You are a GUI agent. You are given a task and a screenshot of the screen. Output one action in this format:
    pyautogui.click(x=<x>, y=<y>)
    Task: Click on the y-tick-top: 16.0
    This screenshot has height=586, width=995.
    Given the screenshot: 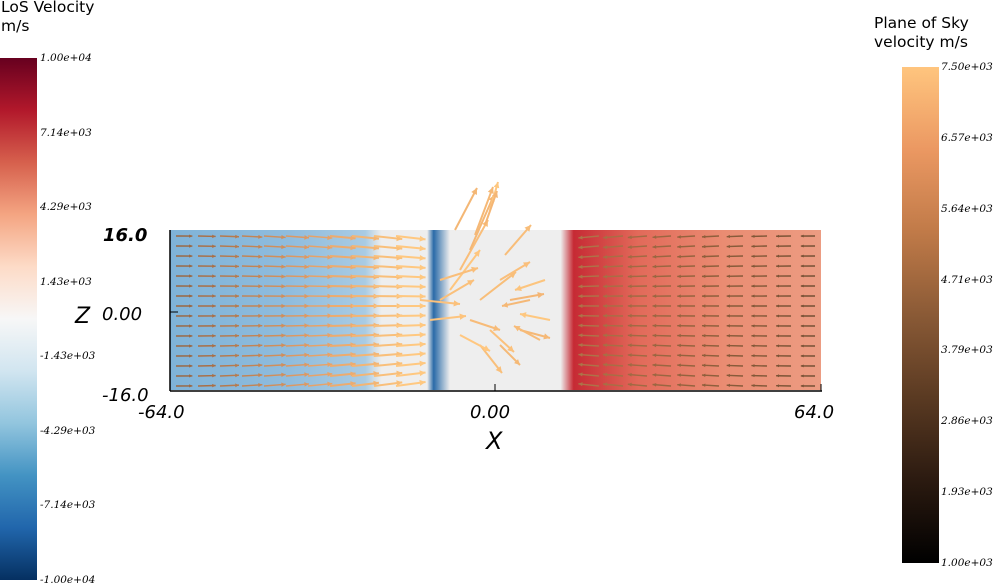 What is the action you would take?
    pyautogui.click(x=125, y=235)
    